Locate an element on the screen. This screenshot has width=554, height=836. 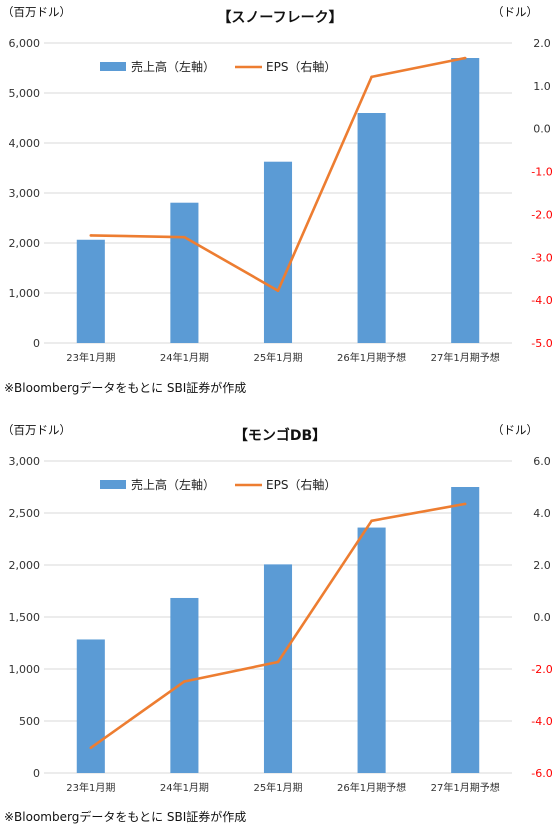
left-tick-label: 1,500 is located at coordinates (25, 617).